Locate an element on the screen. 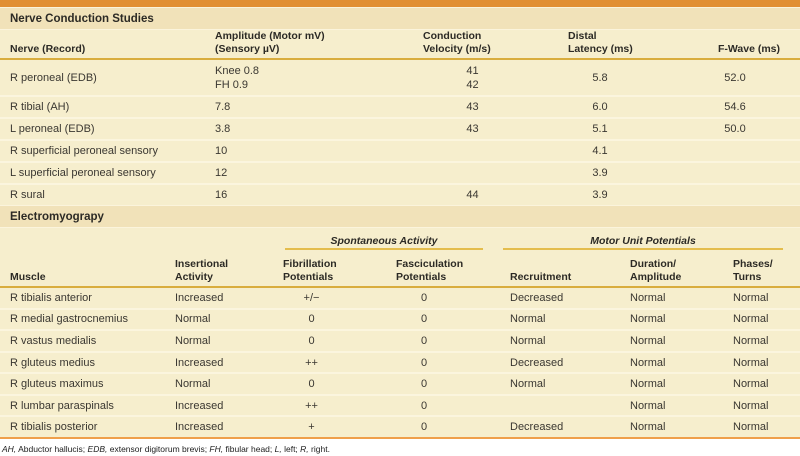 The width and height of the screenshot is (800, 456). cell-text: +/− is located at coordinates (311, 297).